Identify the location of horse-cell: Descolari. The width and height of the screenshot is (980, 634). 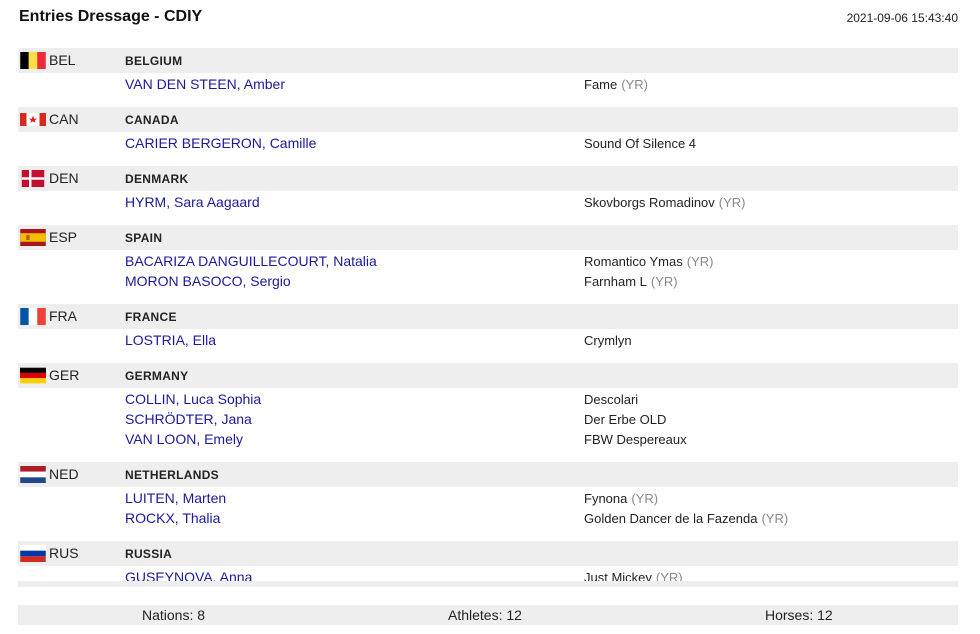
(611, 399).